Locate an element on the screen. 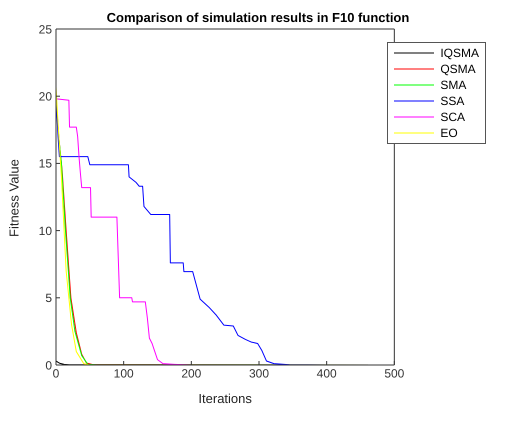  legend-label: IQSMA is located at coordinates (459, 53).